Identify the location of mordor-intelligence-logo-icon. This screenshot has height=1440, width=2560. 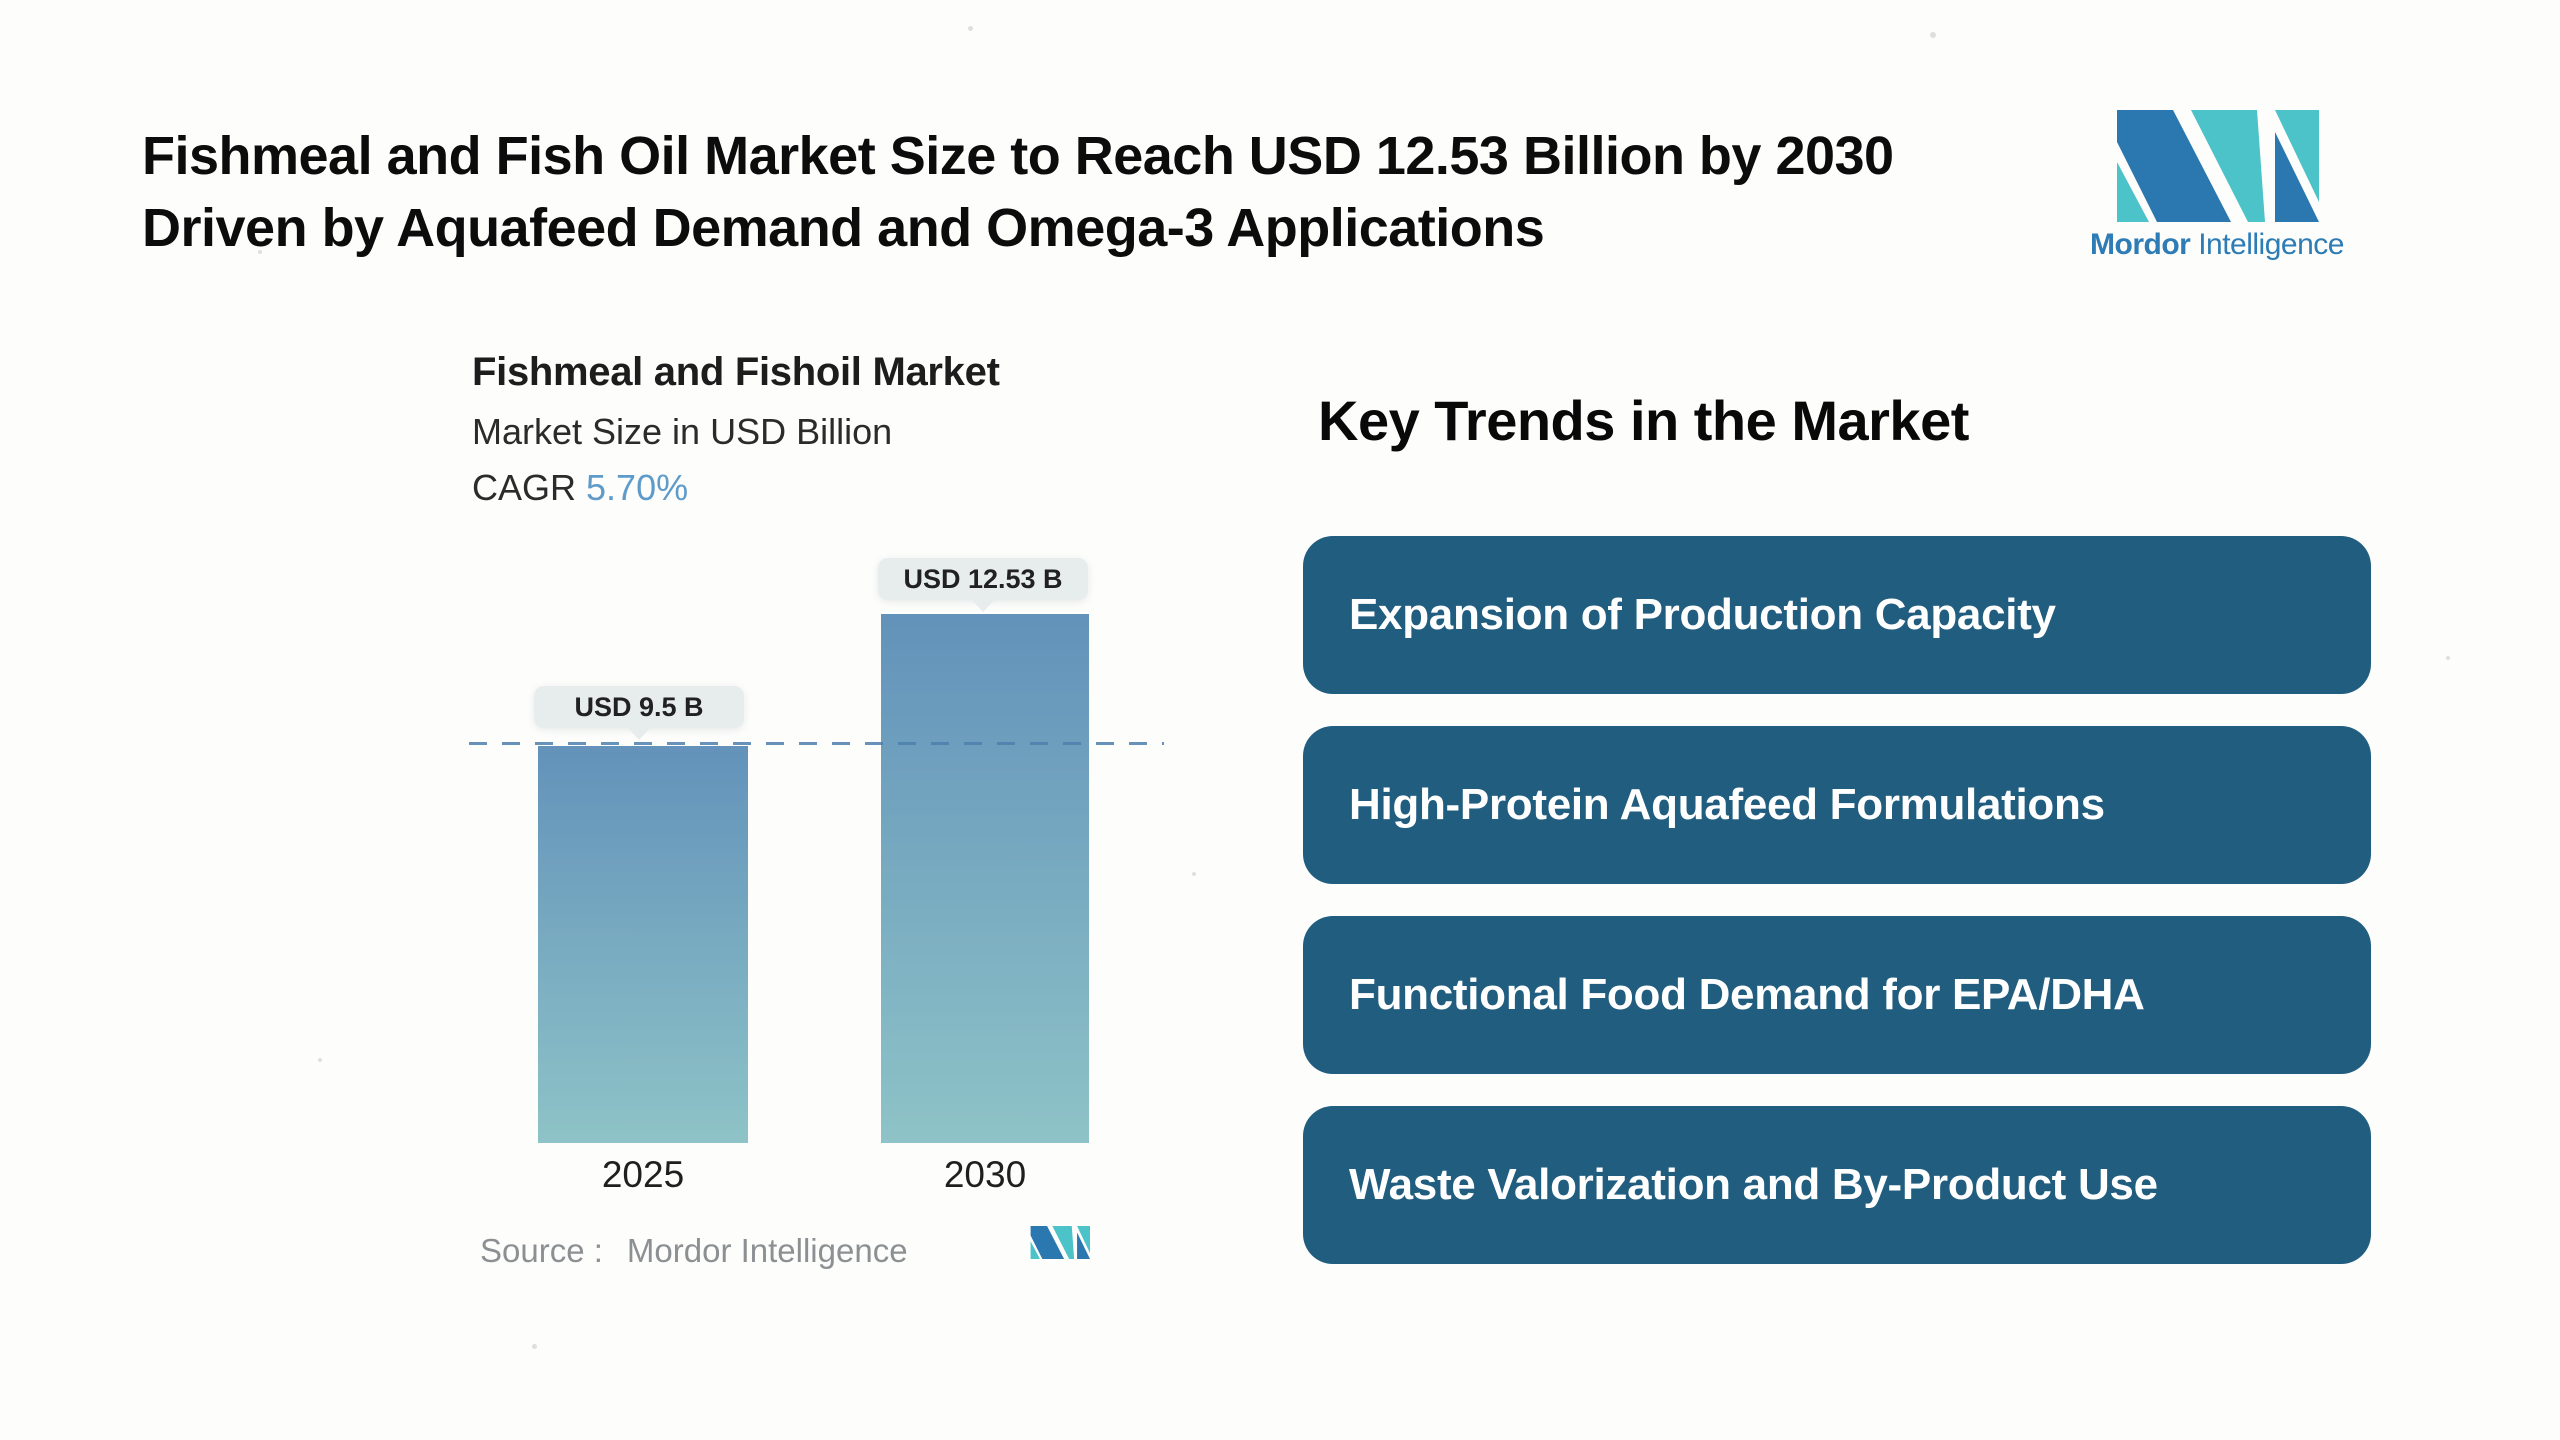
(2218, 166).